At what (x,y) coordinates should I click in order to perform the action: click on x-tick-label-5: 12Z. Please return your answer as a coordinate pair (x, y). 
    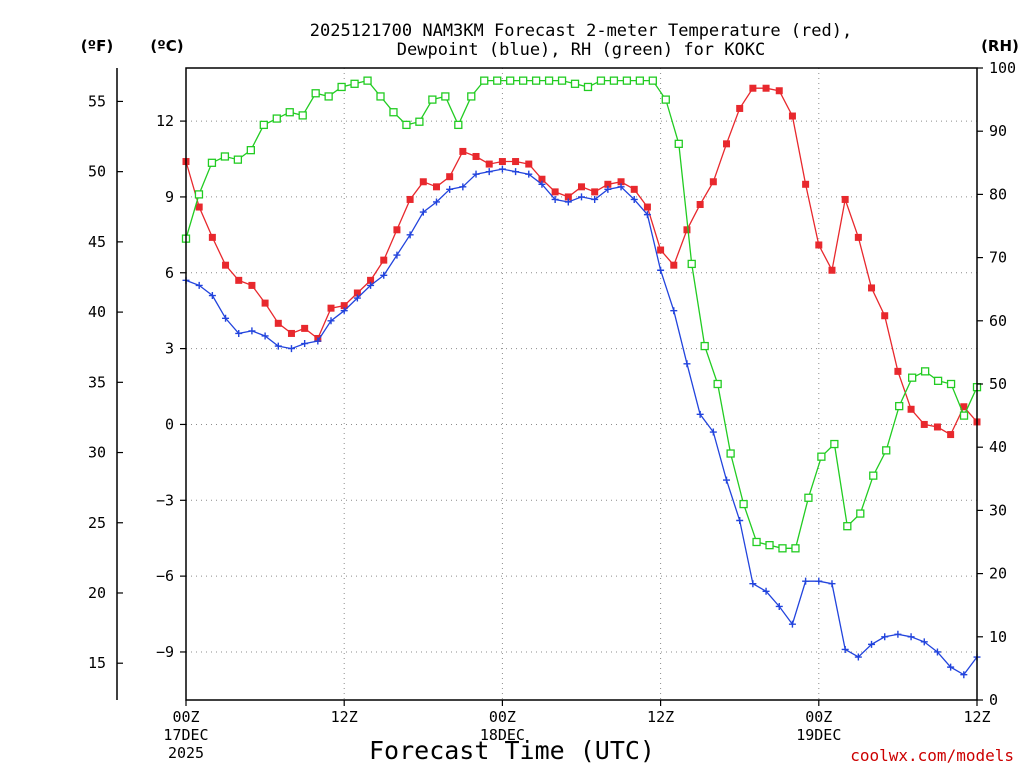
    Looking at the image, I should click on (976, 717).